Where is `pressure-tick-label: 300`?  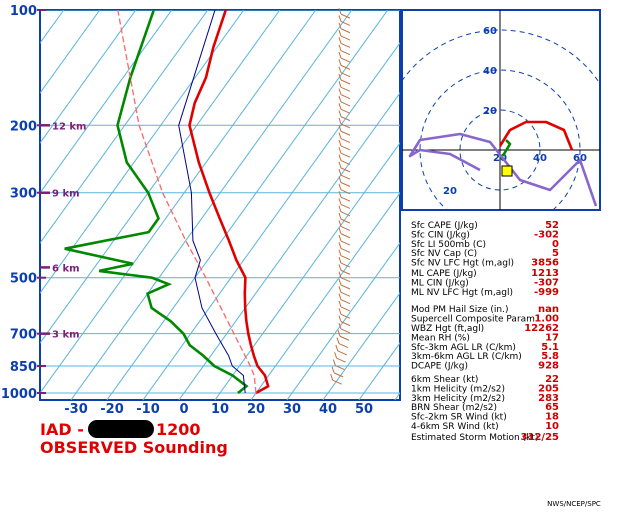
pressure-tick-label: 300 is located at coordinates (23, 194).